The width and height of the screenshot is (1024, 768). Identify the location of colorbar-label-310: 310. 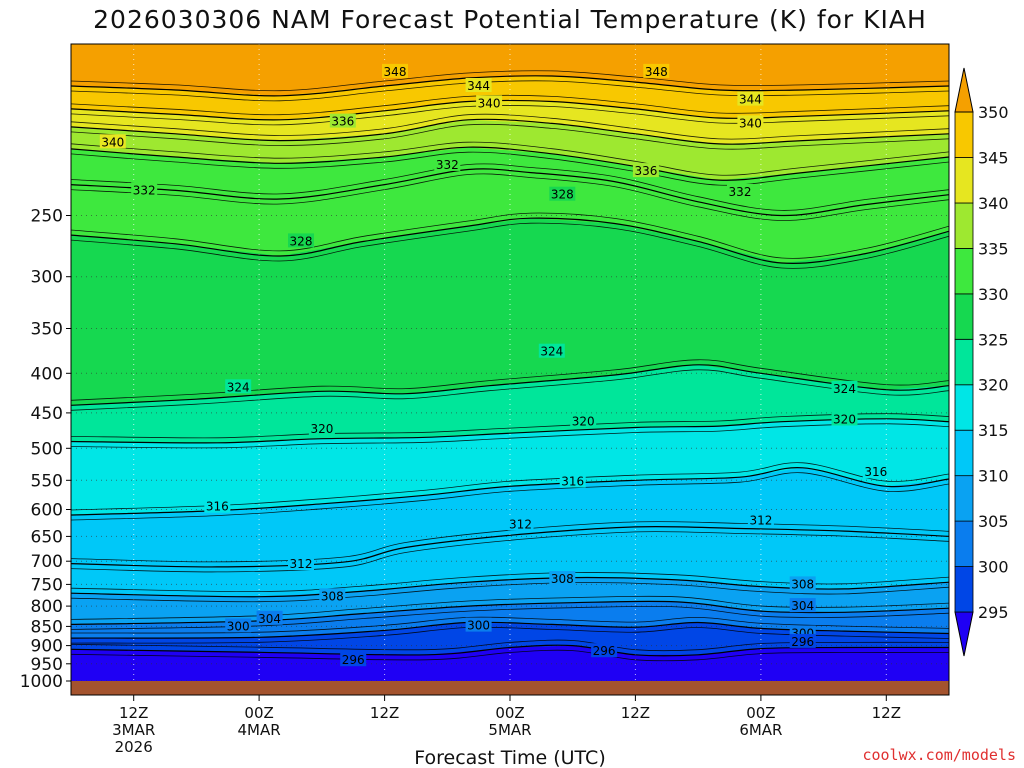
(993, 476).